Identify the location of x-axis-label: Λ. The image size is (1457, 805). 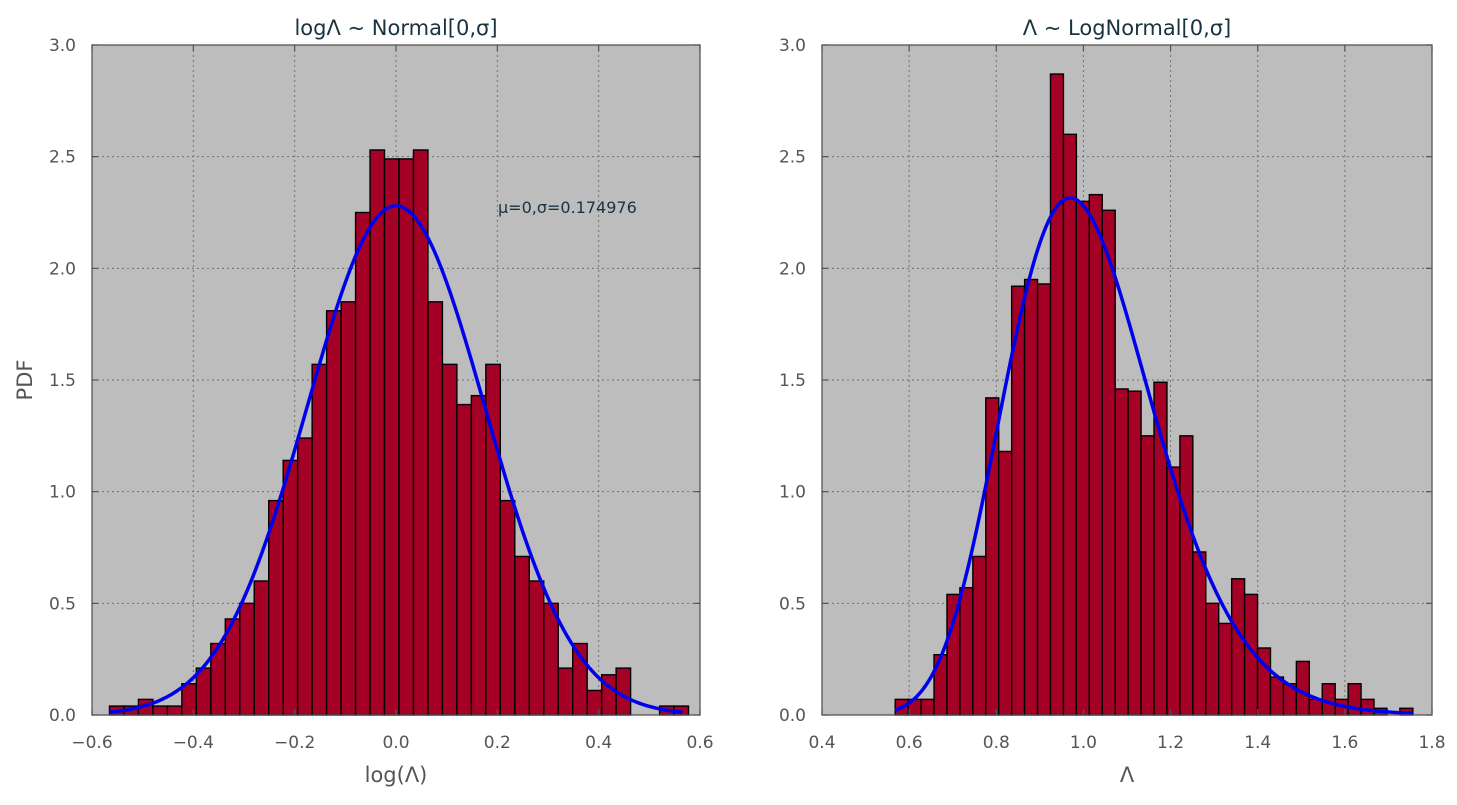
(1127, 775).